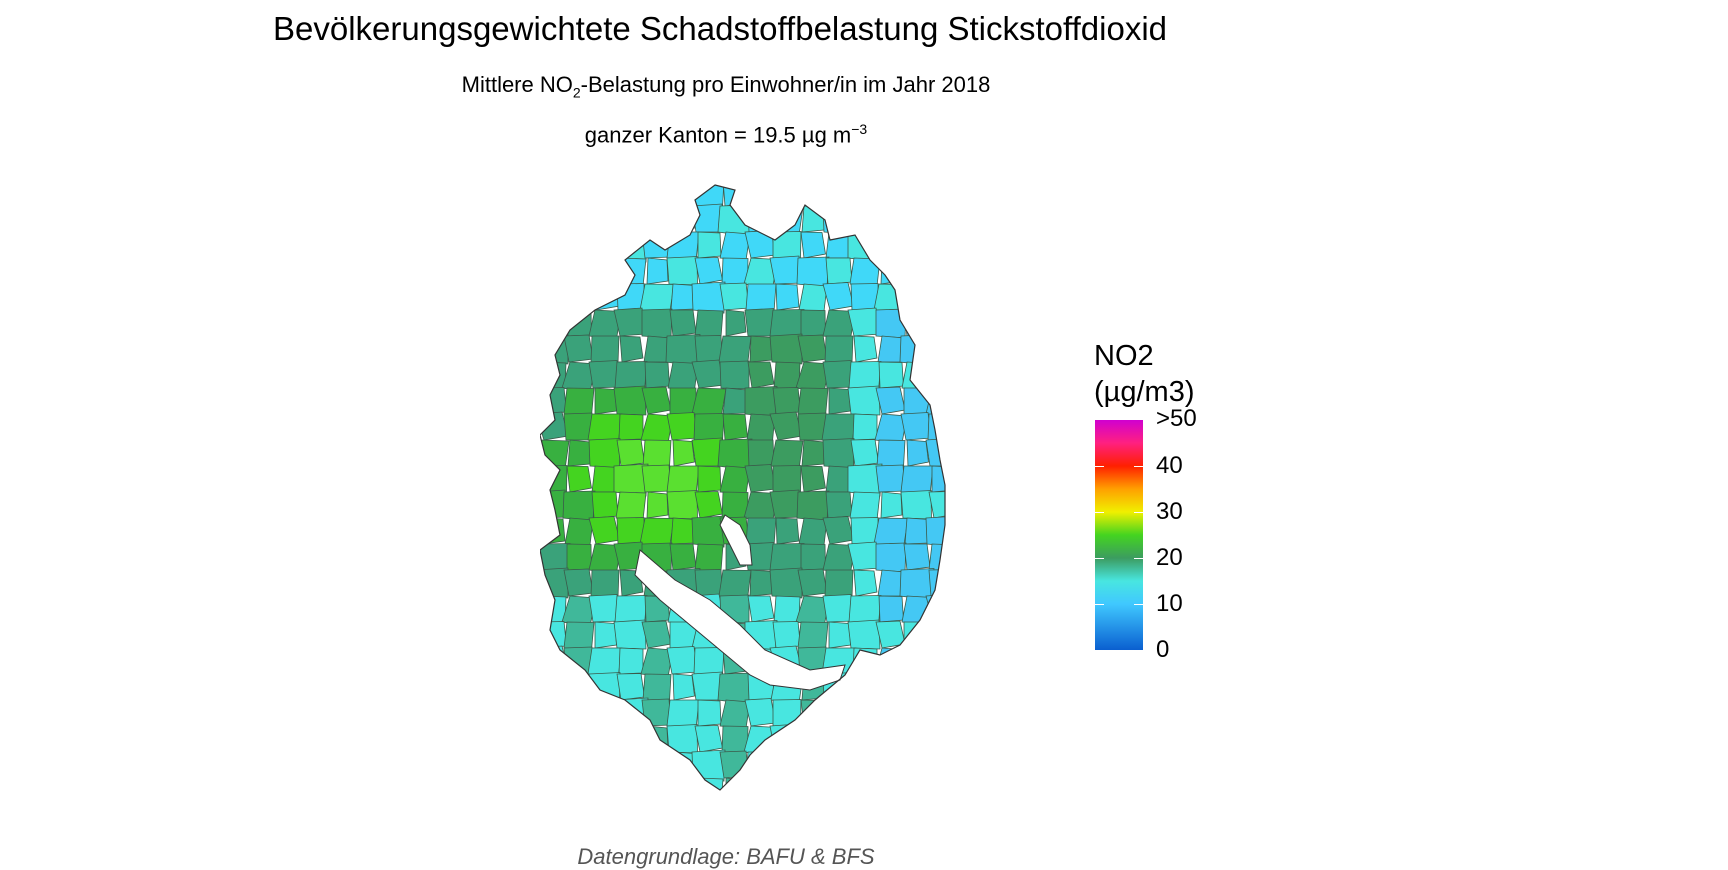 This screenshot has height=870, width=1728. Describe the element at coordinates (1144, 374) in the screenshot. I see `legend-title: NO2 (µg/m3)` at that location.